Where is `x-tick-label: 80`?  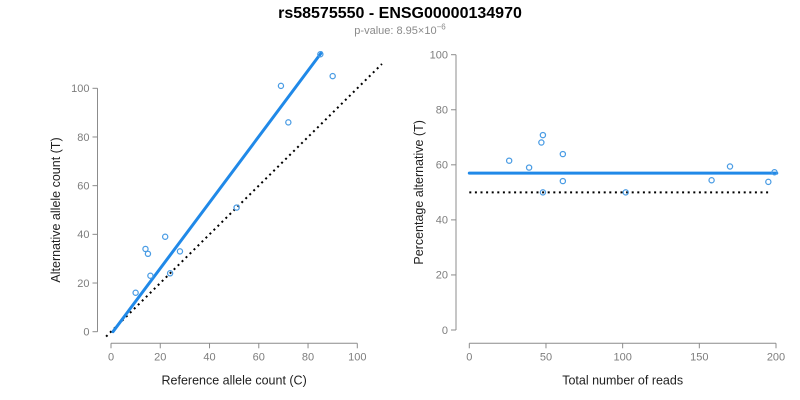 x-tick-label: 80 is located at coordinates (308, 357).